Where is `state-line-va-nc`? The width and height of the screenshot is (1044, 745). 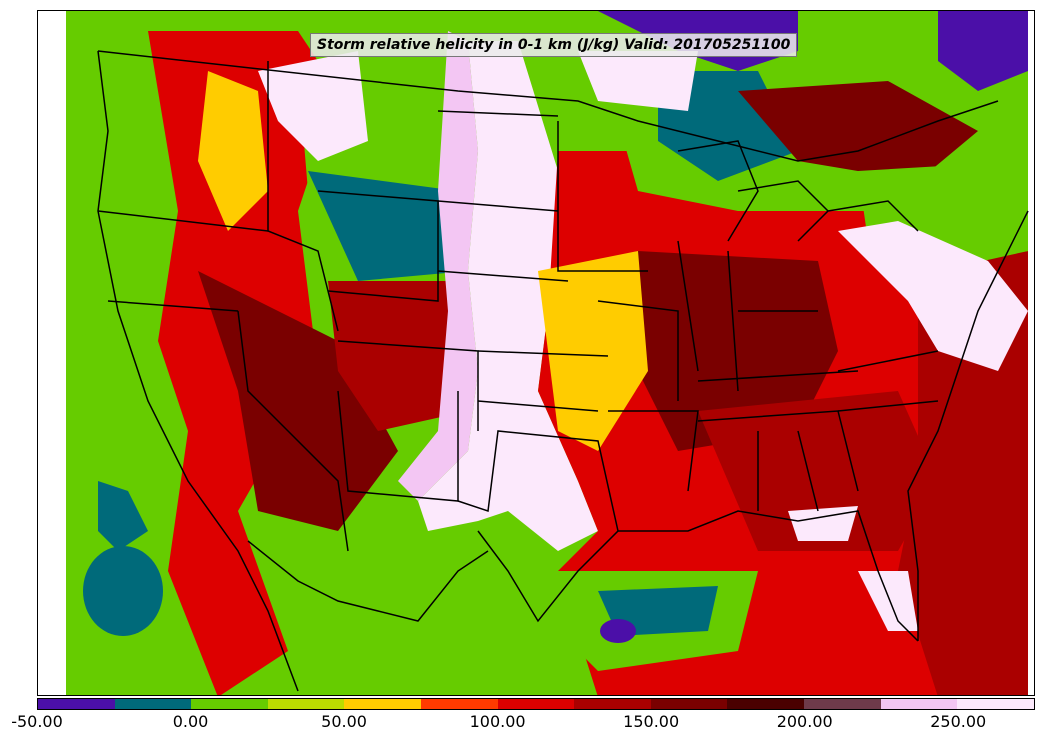
state-line-va-nc is located at coordinates (888, 381).